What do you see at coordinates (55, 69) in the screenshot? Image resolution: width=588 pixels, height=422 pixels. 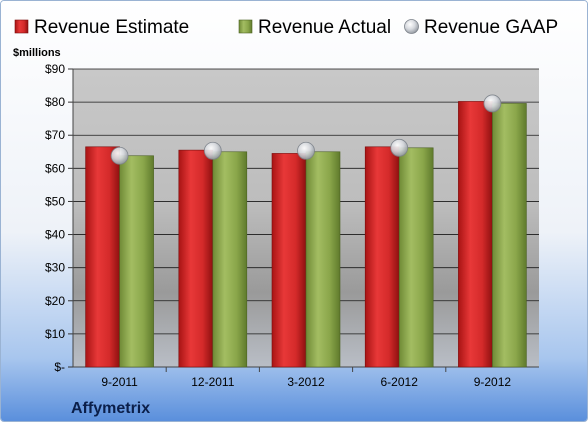 I see `y-tick-label: $90` at bounding box center [55, 69].